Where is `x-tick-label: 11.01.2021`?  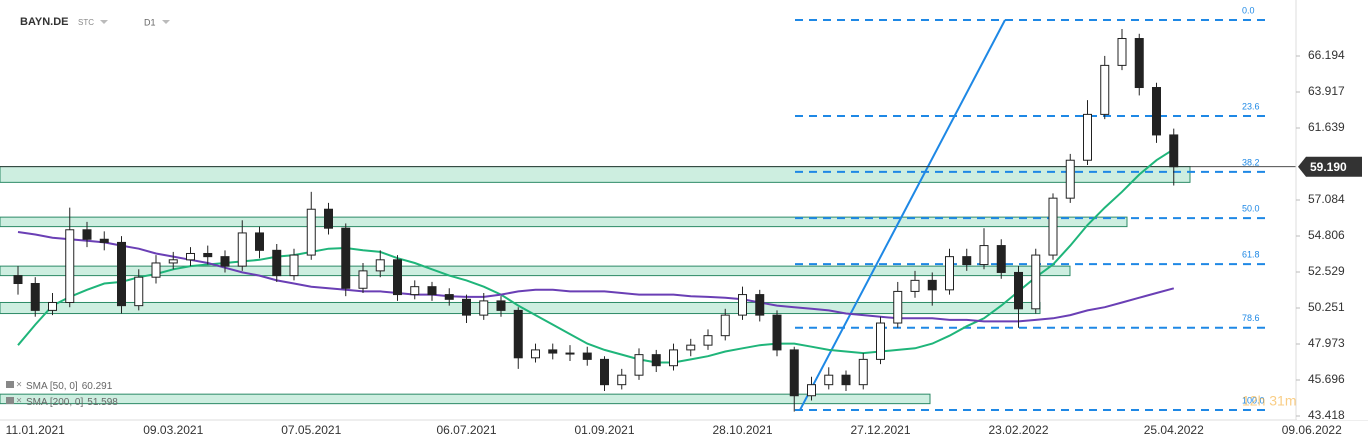
x-tick-label: 11.01.2021 is located at coordinates (35, 430).